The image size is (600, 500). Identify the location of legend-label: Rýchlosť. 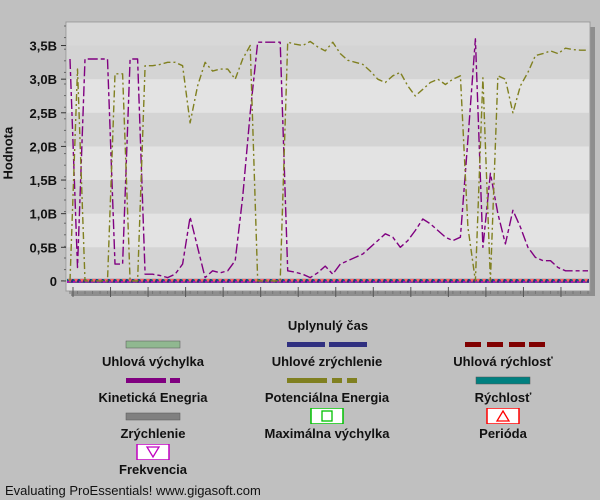
(503, 397).